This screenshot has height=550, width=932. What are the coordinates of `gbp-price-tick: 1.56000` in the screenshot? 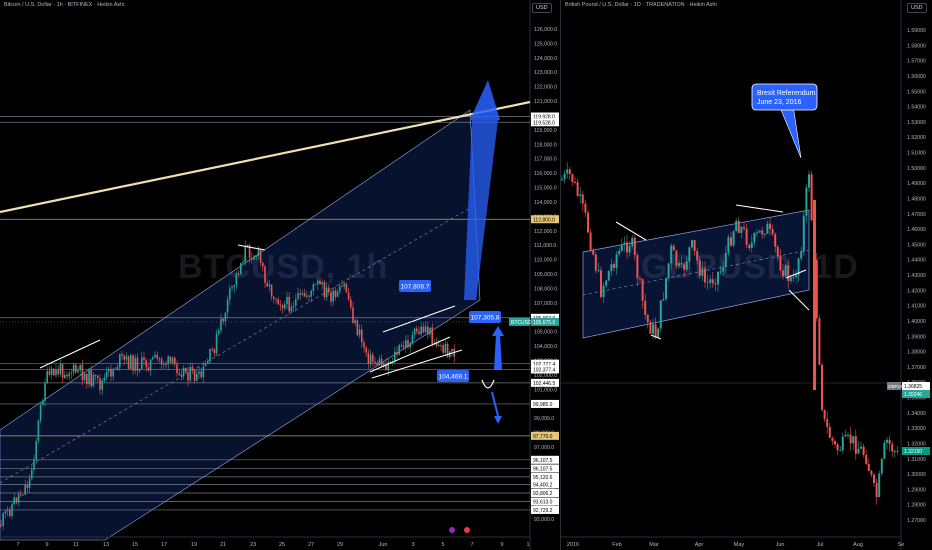 It's located at (916, 77).